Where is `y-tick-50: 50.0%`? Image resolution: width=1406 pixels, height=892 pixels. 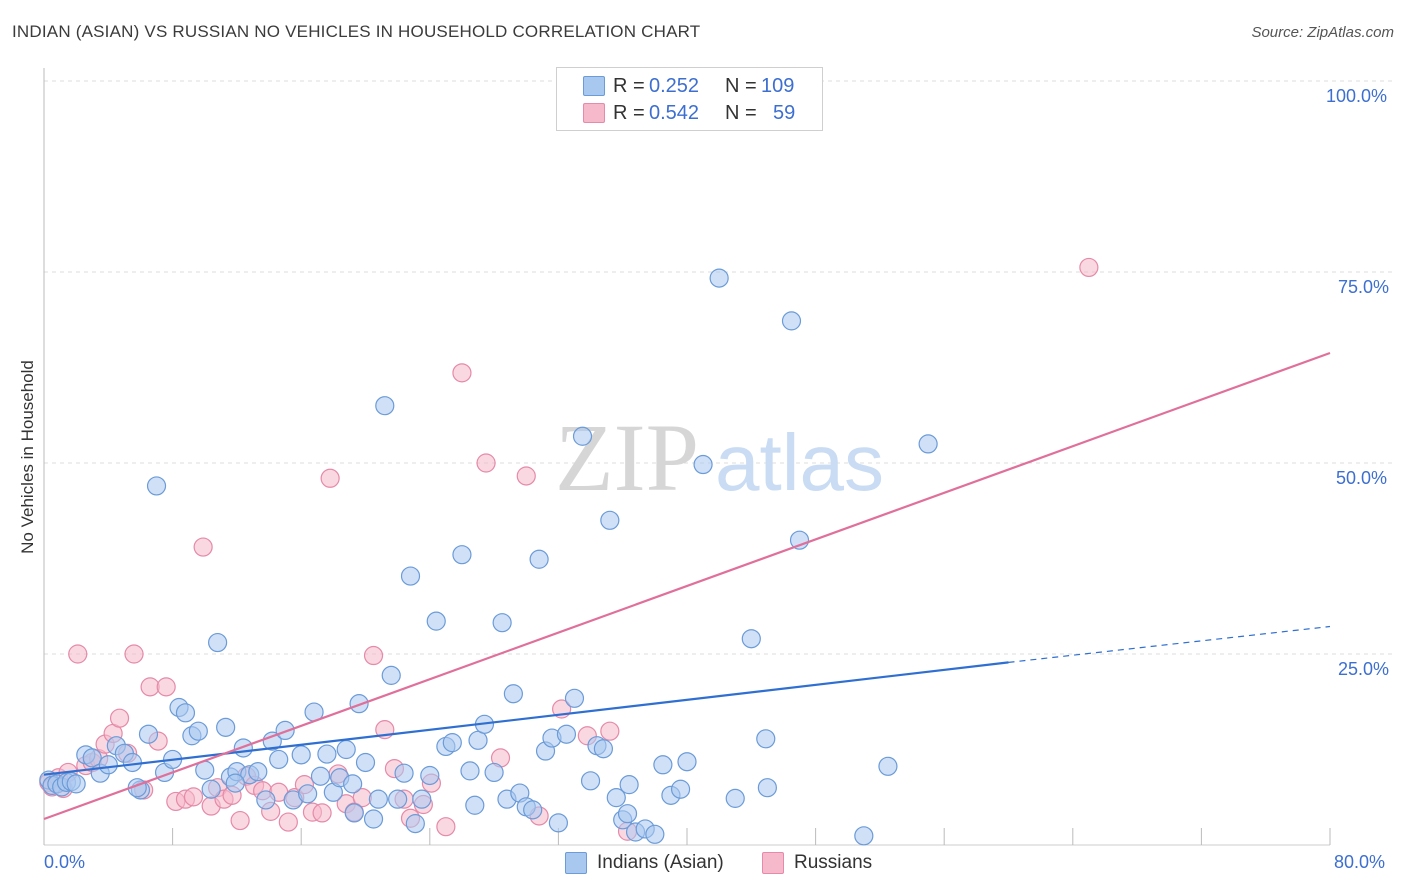 y-tick-50: 50.0% is located at coordinates (1362, 478).